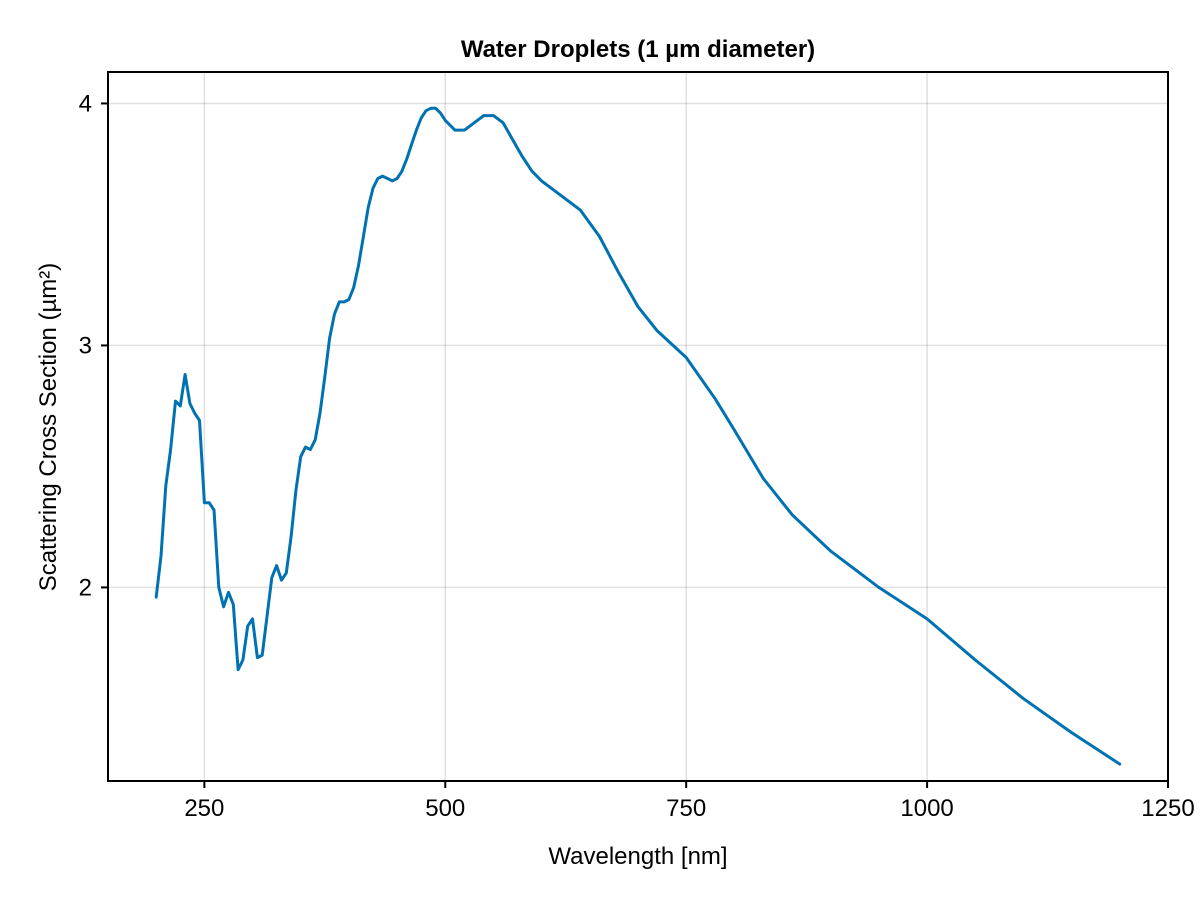  What do you see at coordinates (85, 587) in the screenshot?
I see `y-tick-label: 2` at bounding box center [85, 587].